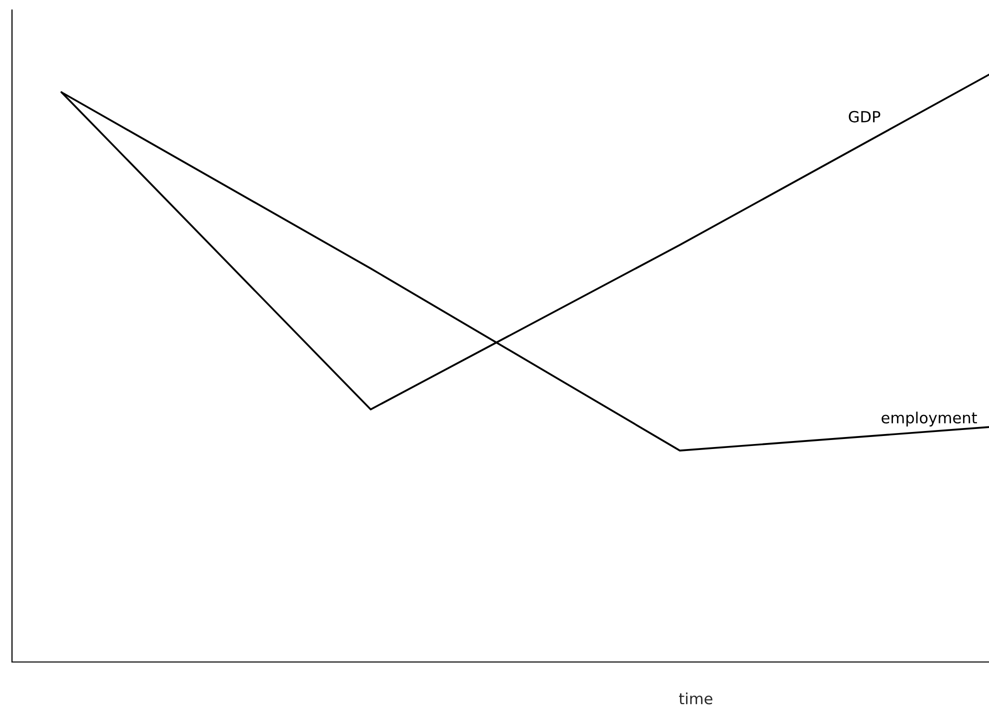 The height and width of the screenshot is (708, 989). Describe the element at coordinates (864, 116) in the screenshot. I see `series-label: GDP` at that location.